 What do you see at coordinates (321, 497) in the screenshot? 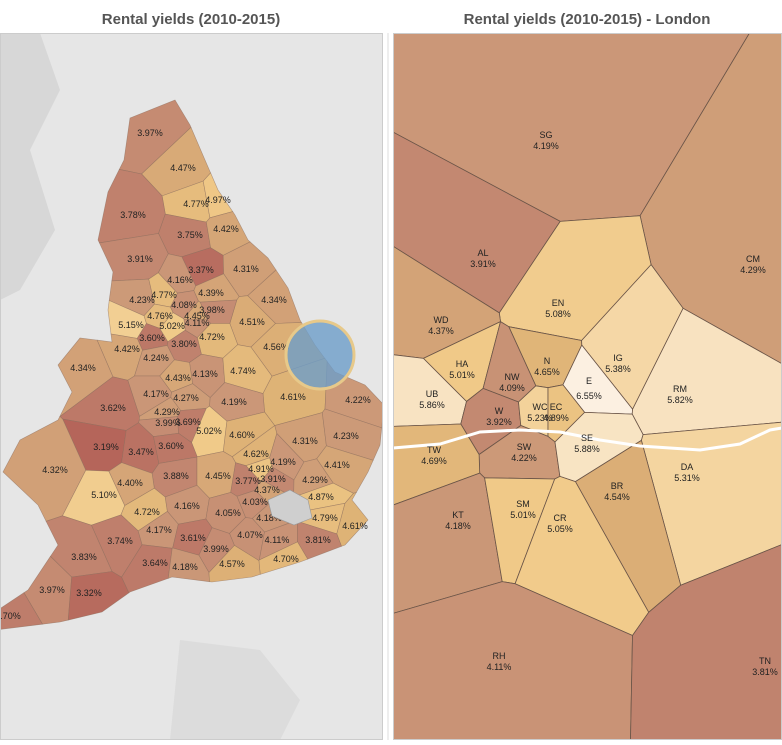
I see `region-label: 4.87%` at bounding box center [321, 497].